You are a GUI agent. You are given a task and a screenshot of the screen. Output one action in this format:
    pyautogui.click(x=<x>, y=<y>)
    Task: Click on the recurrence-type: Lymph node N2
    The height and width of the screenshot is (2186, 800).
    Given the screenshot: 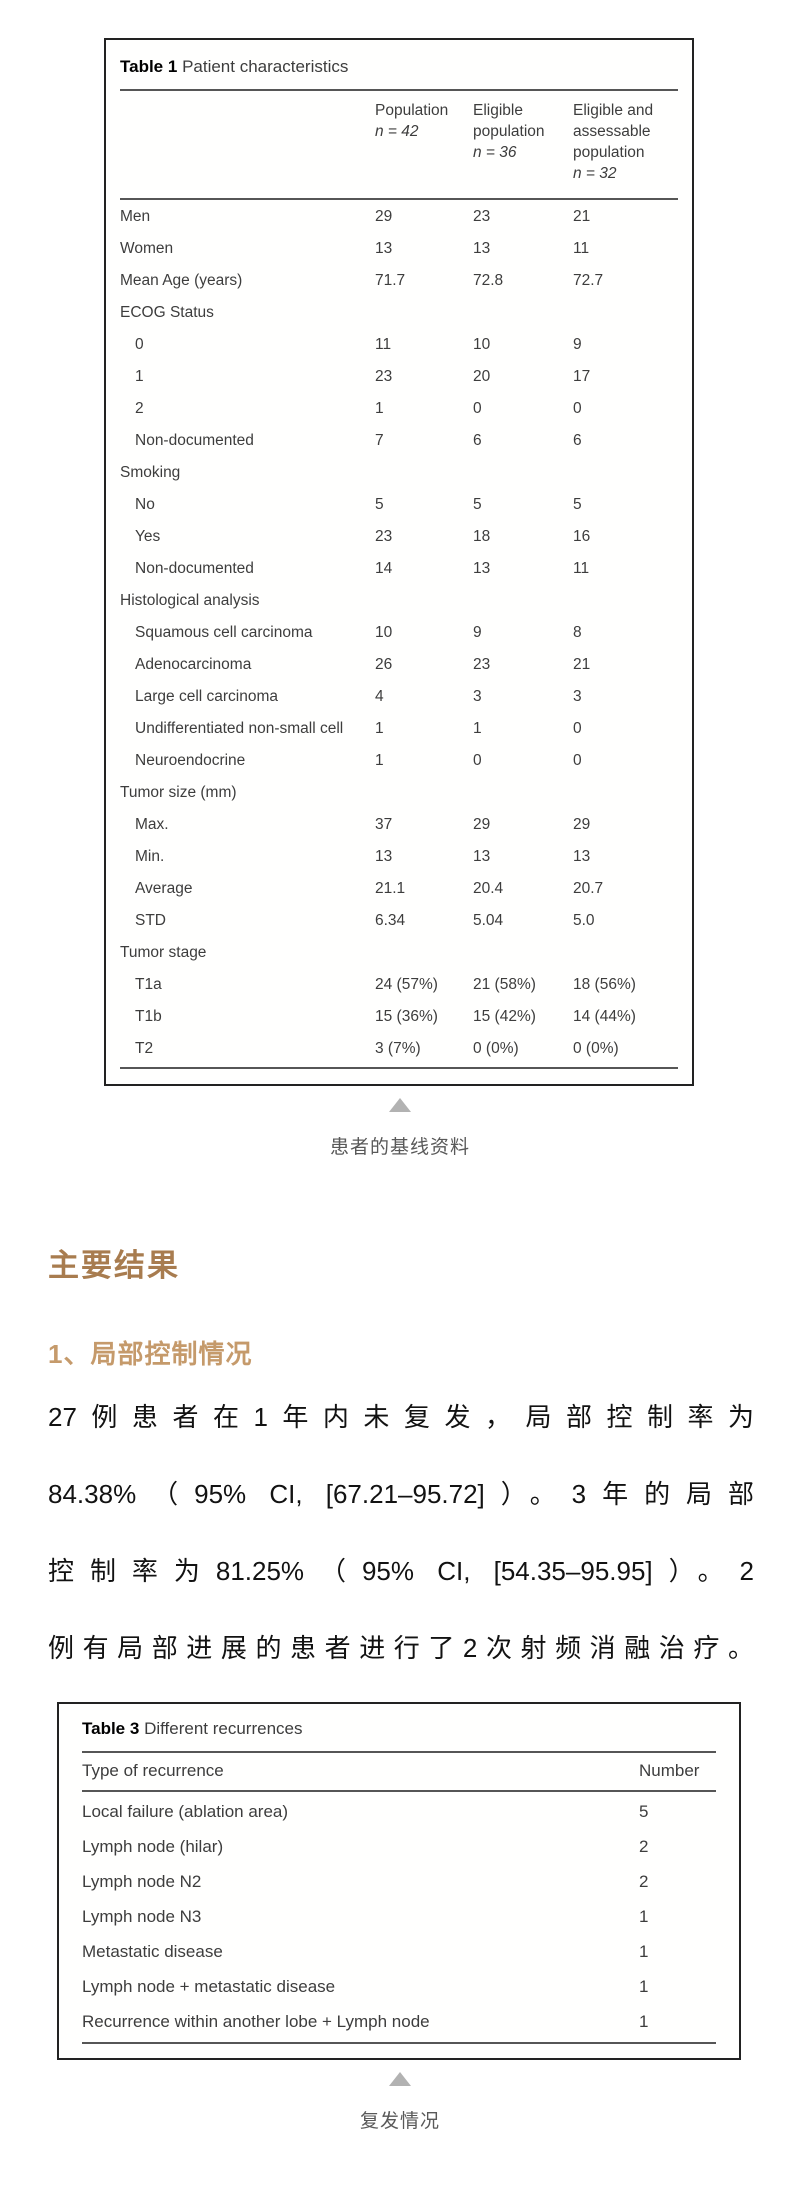 What is the action you would take?
    pyautogui.click(x=142, y=1881)
    